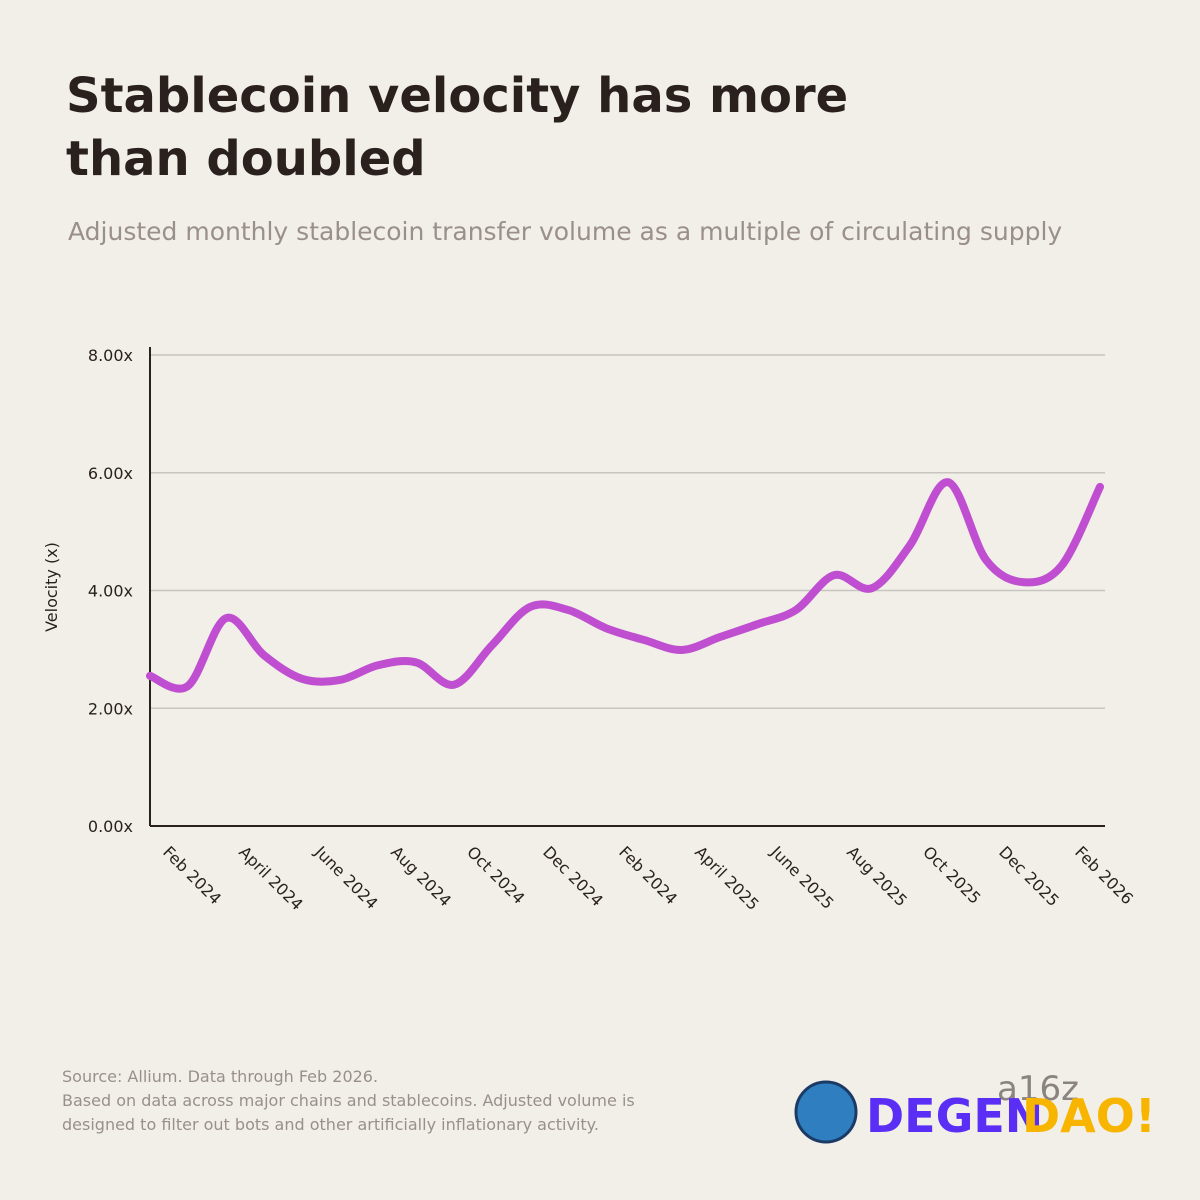 This screenshot has width=1200, height=1200. What do you see at coordinates (51, 587) in the screenshot?
I see `y-axis-label: Velocity (x)` at bounding box center [51, 587].